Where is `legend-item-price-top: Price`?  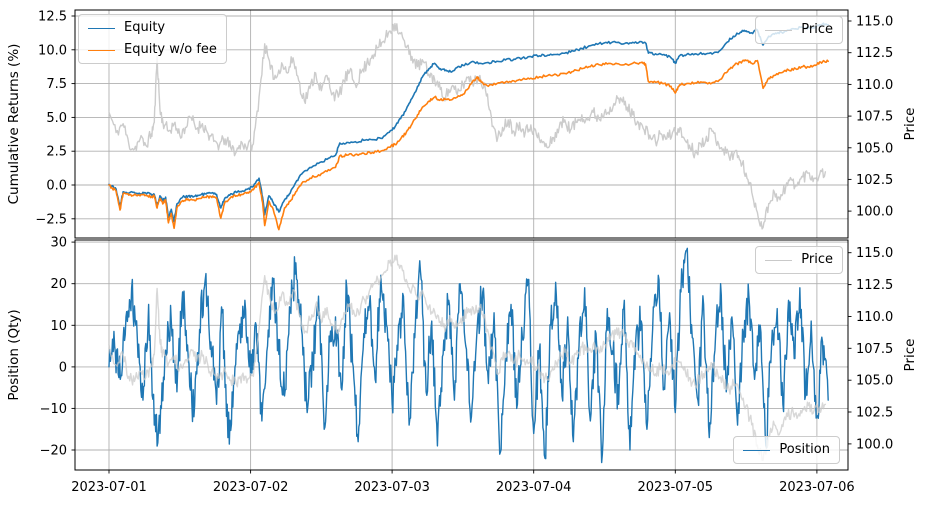
legend-item-price-top: Price is located at coordinates (799, 30).